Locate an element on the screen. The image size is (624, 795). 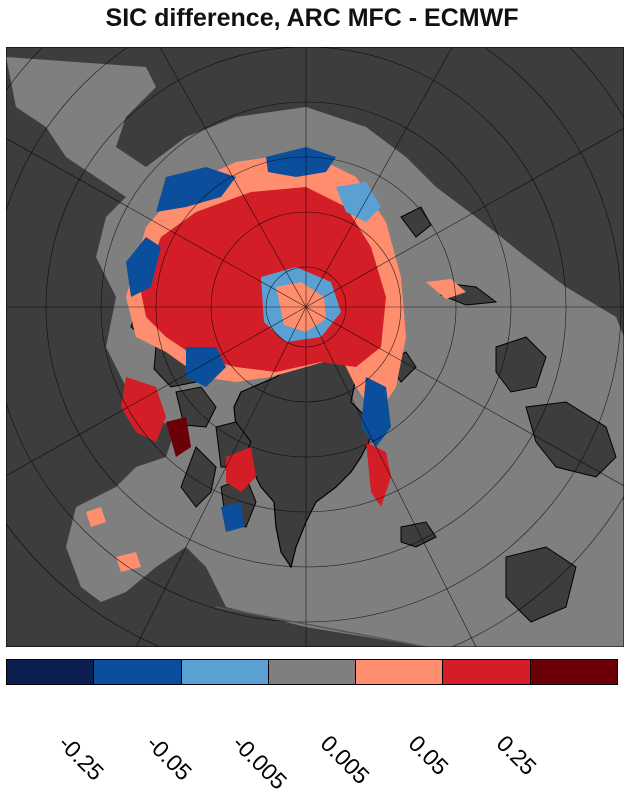
colorbar-tick-label: -0.25 is located at coordinates (81, 758).